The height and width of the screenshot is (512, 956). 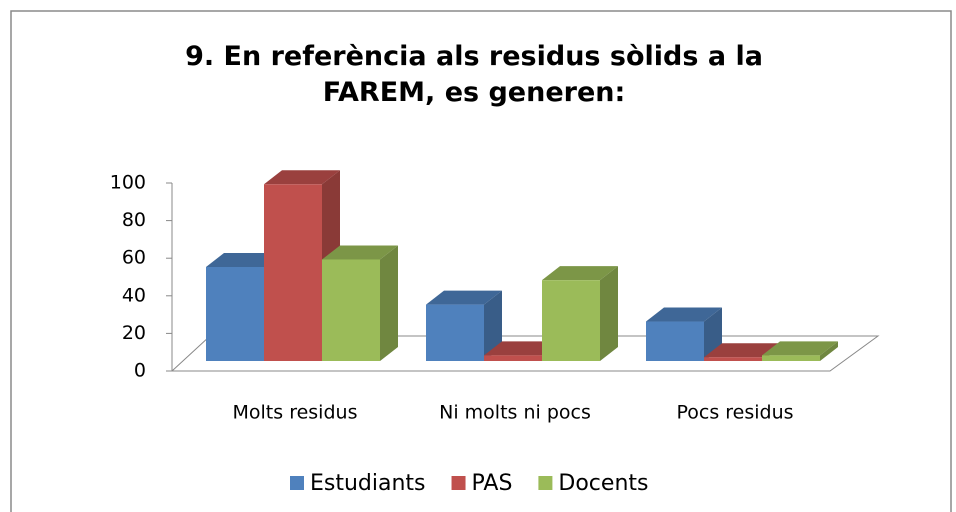 What do you see at coordinates (140, 371) in the screenshot?
I see `y-tick-label: 0` at bounding box center [140, 371].